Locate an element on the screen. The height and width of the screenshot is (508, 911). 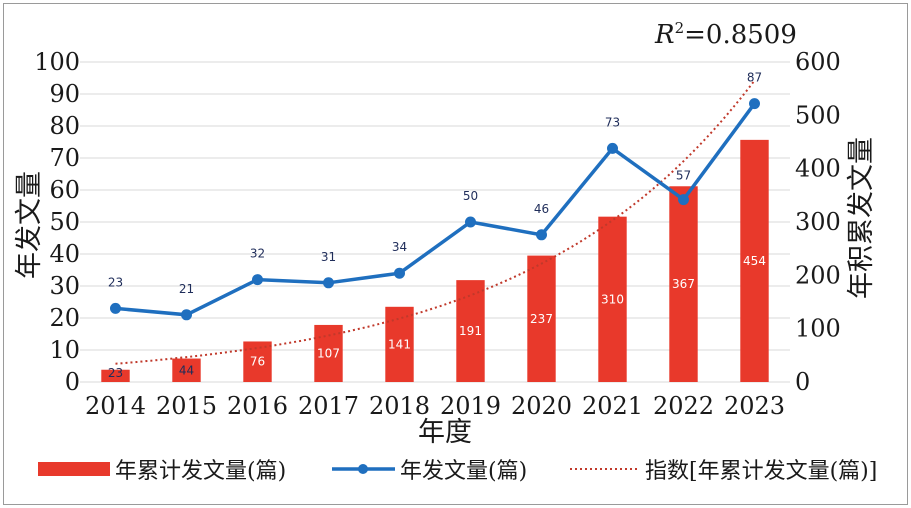
bar-data-label: 367 is located at coordinates (683, 284).